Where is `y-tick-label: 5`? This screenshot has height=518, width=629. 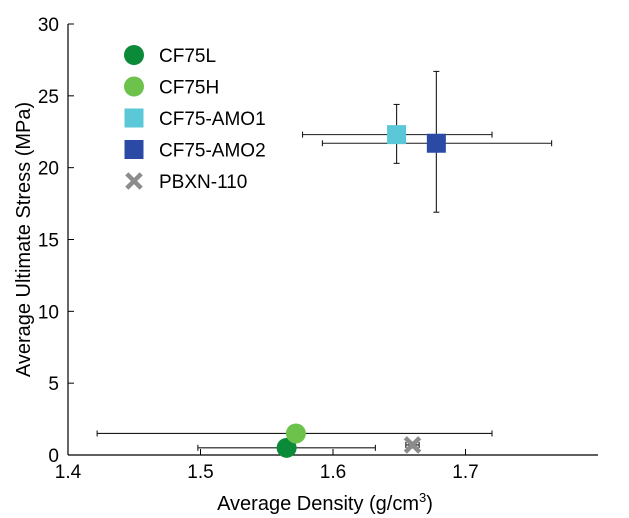 y-tick-label: 5 is located at coordinates (53, 384).